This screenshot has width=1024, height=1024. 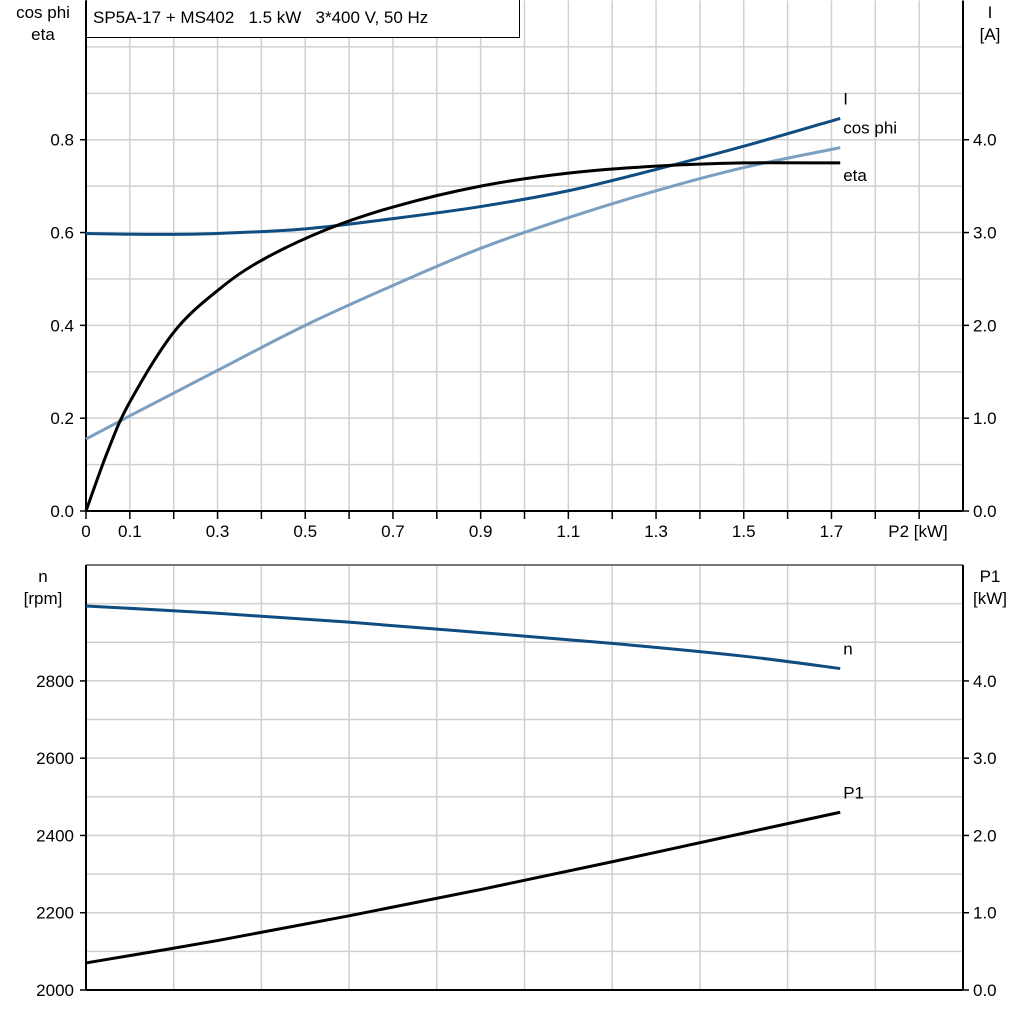 What do you see at coordinates (845, 98) in the screenshot?
I see `series-label-I: I` at bounding box center [845, 98].